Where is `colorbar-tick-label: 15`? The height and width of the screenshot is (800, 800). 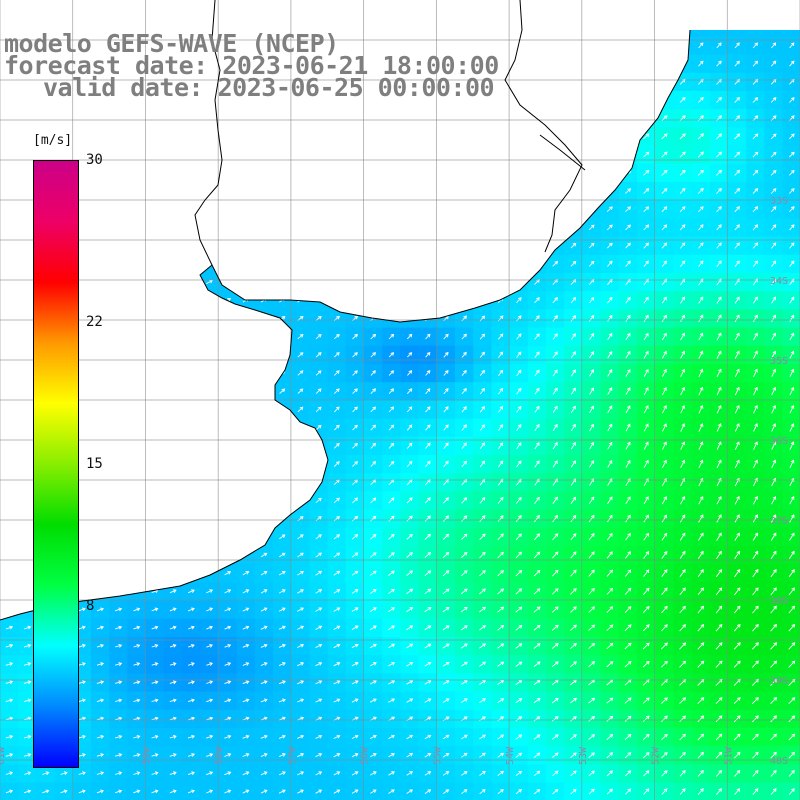 colorbar-tick-label: 15 is located at coordinates (94, 464).